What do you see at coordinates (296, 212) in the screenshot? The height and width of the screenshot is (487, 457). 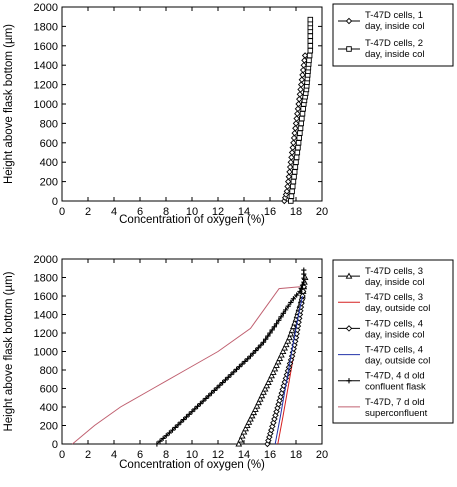 I see `x-tick-label: 18` at bounding box center [296, 212].